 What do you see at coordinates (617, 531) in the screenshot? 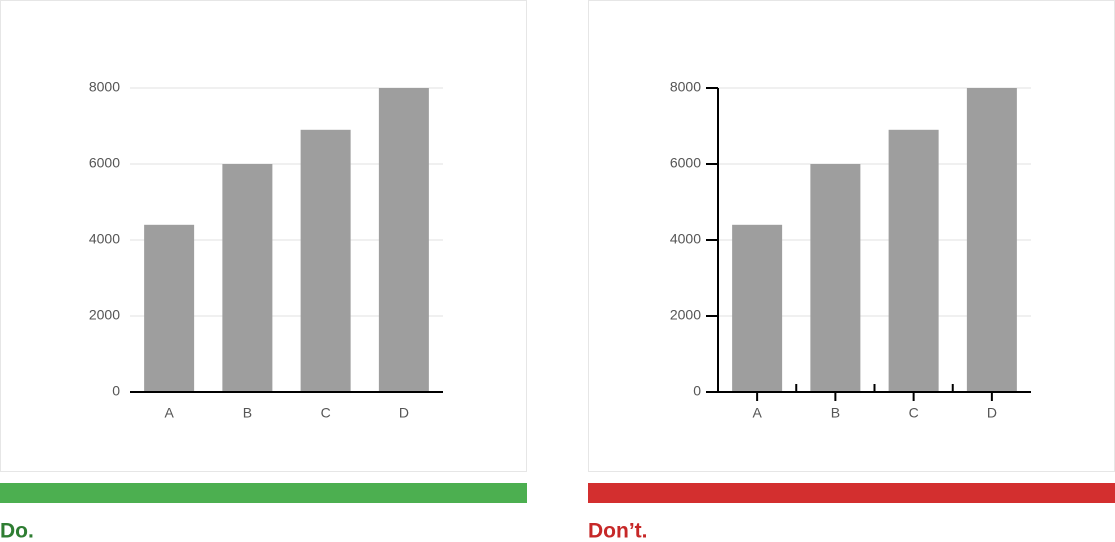
I see `caption: Don’t.` at bounding box center [617, 531].